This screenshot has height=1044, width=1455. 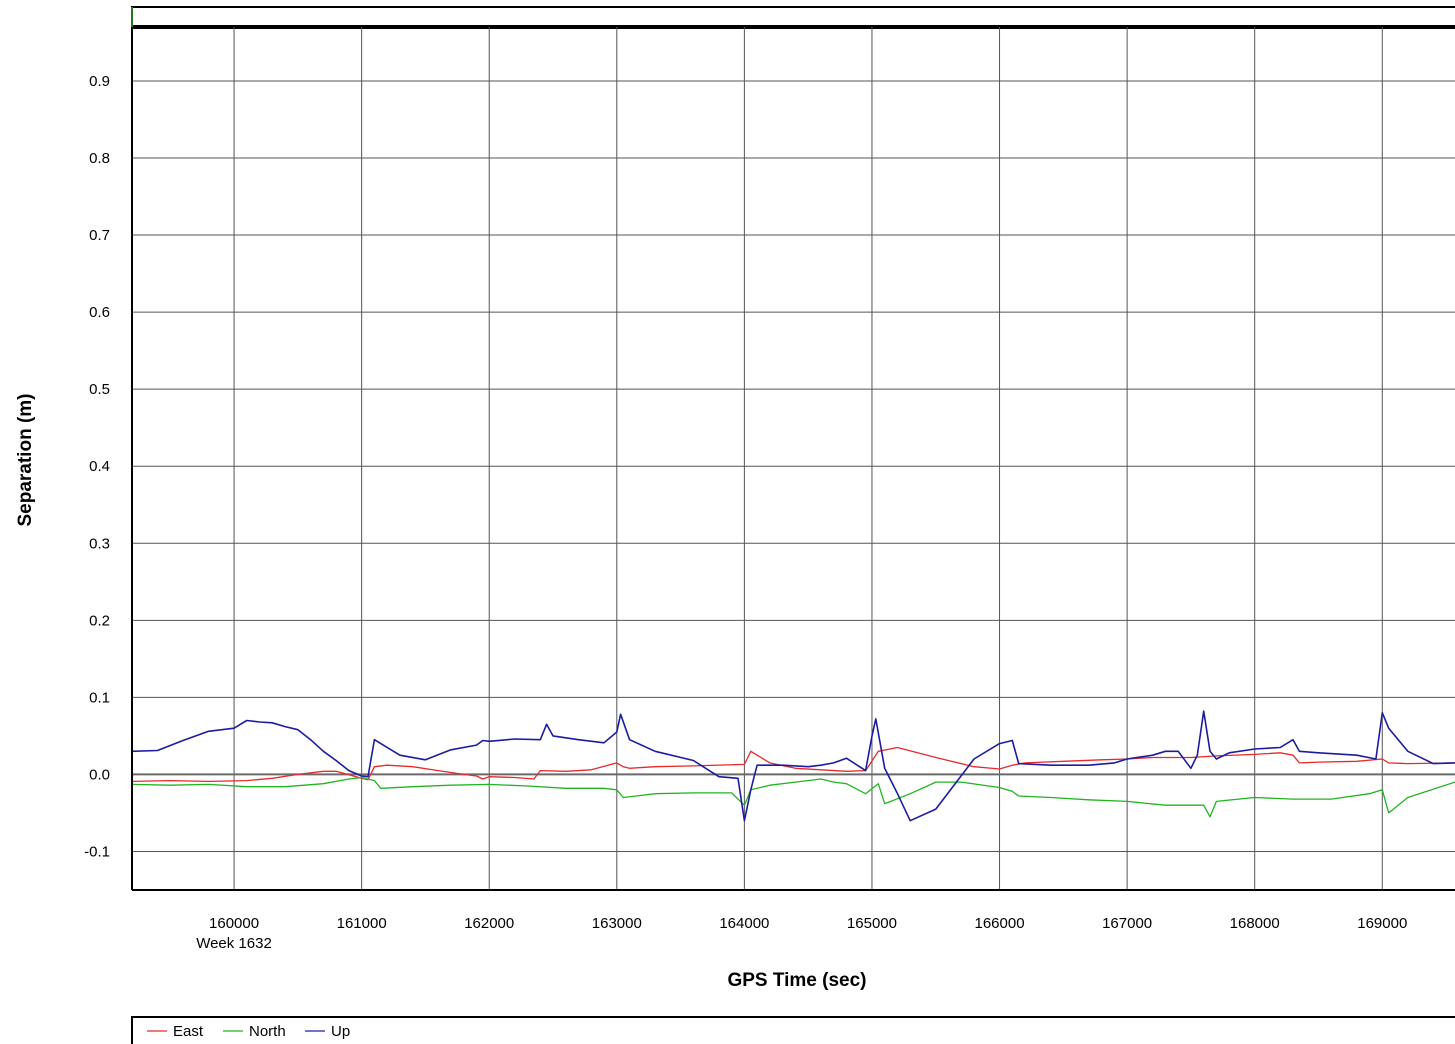 I want to click on x-tick-label: 164000, so click(x=744, y=923).